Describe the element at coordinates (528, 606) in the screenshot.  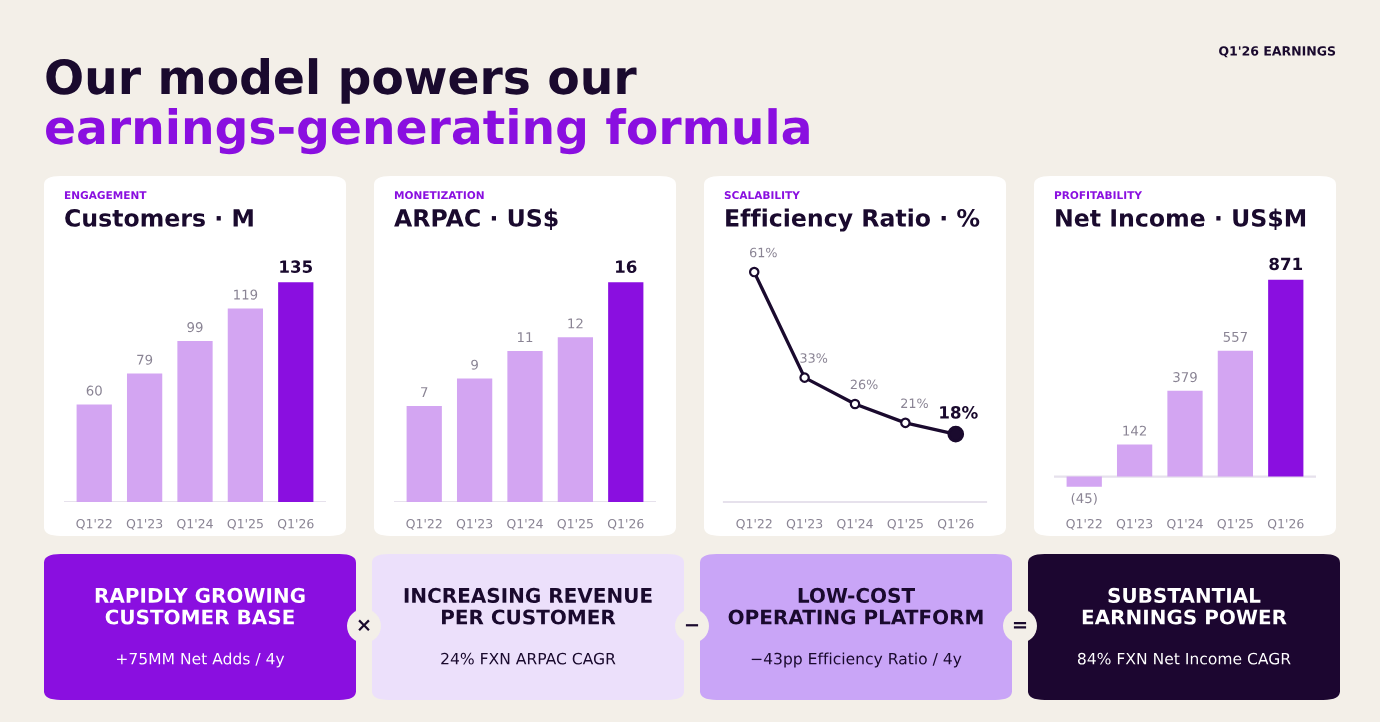
I see `text: INCREASING REVENUE PER CUSTOMER` at that location.